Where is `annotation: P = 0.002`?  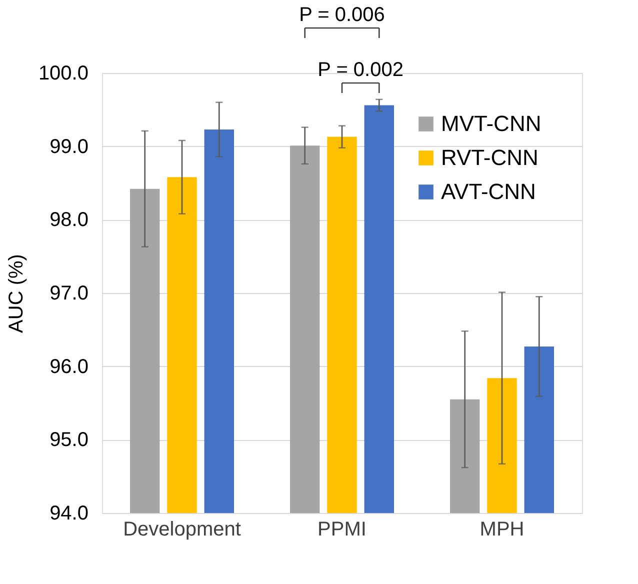
annotation: P = 0.002 is located at coordinates (361, 70).